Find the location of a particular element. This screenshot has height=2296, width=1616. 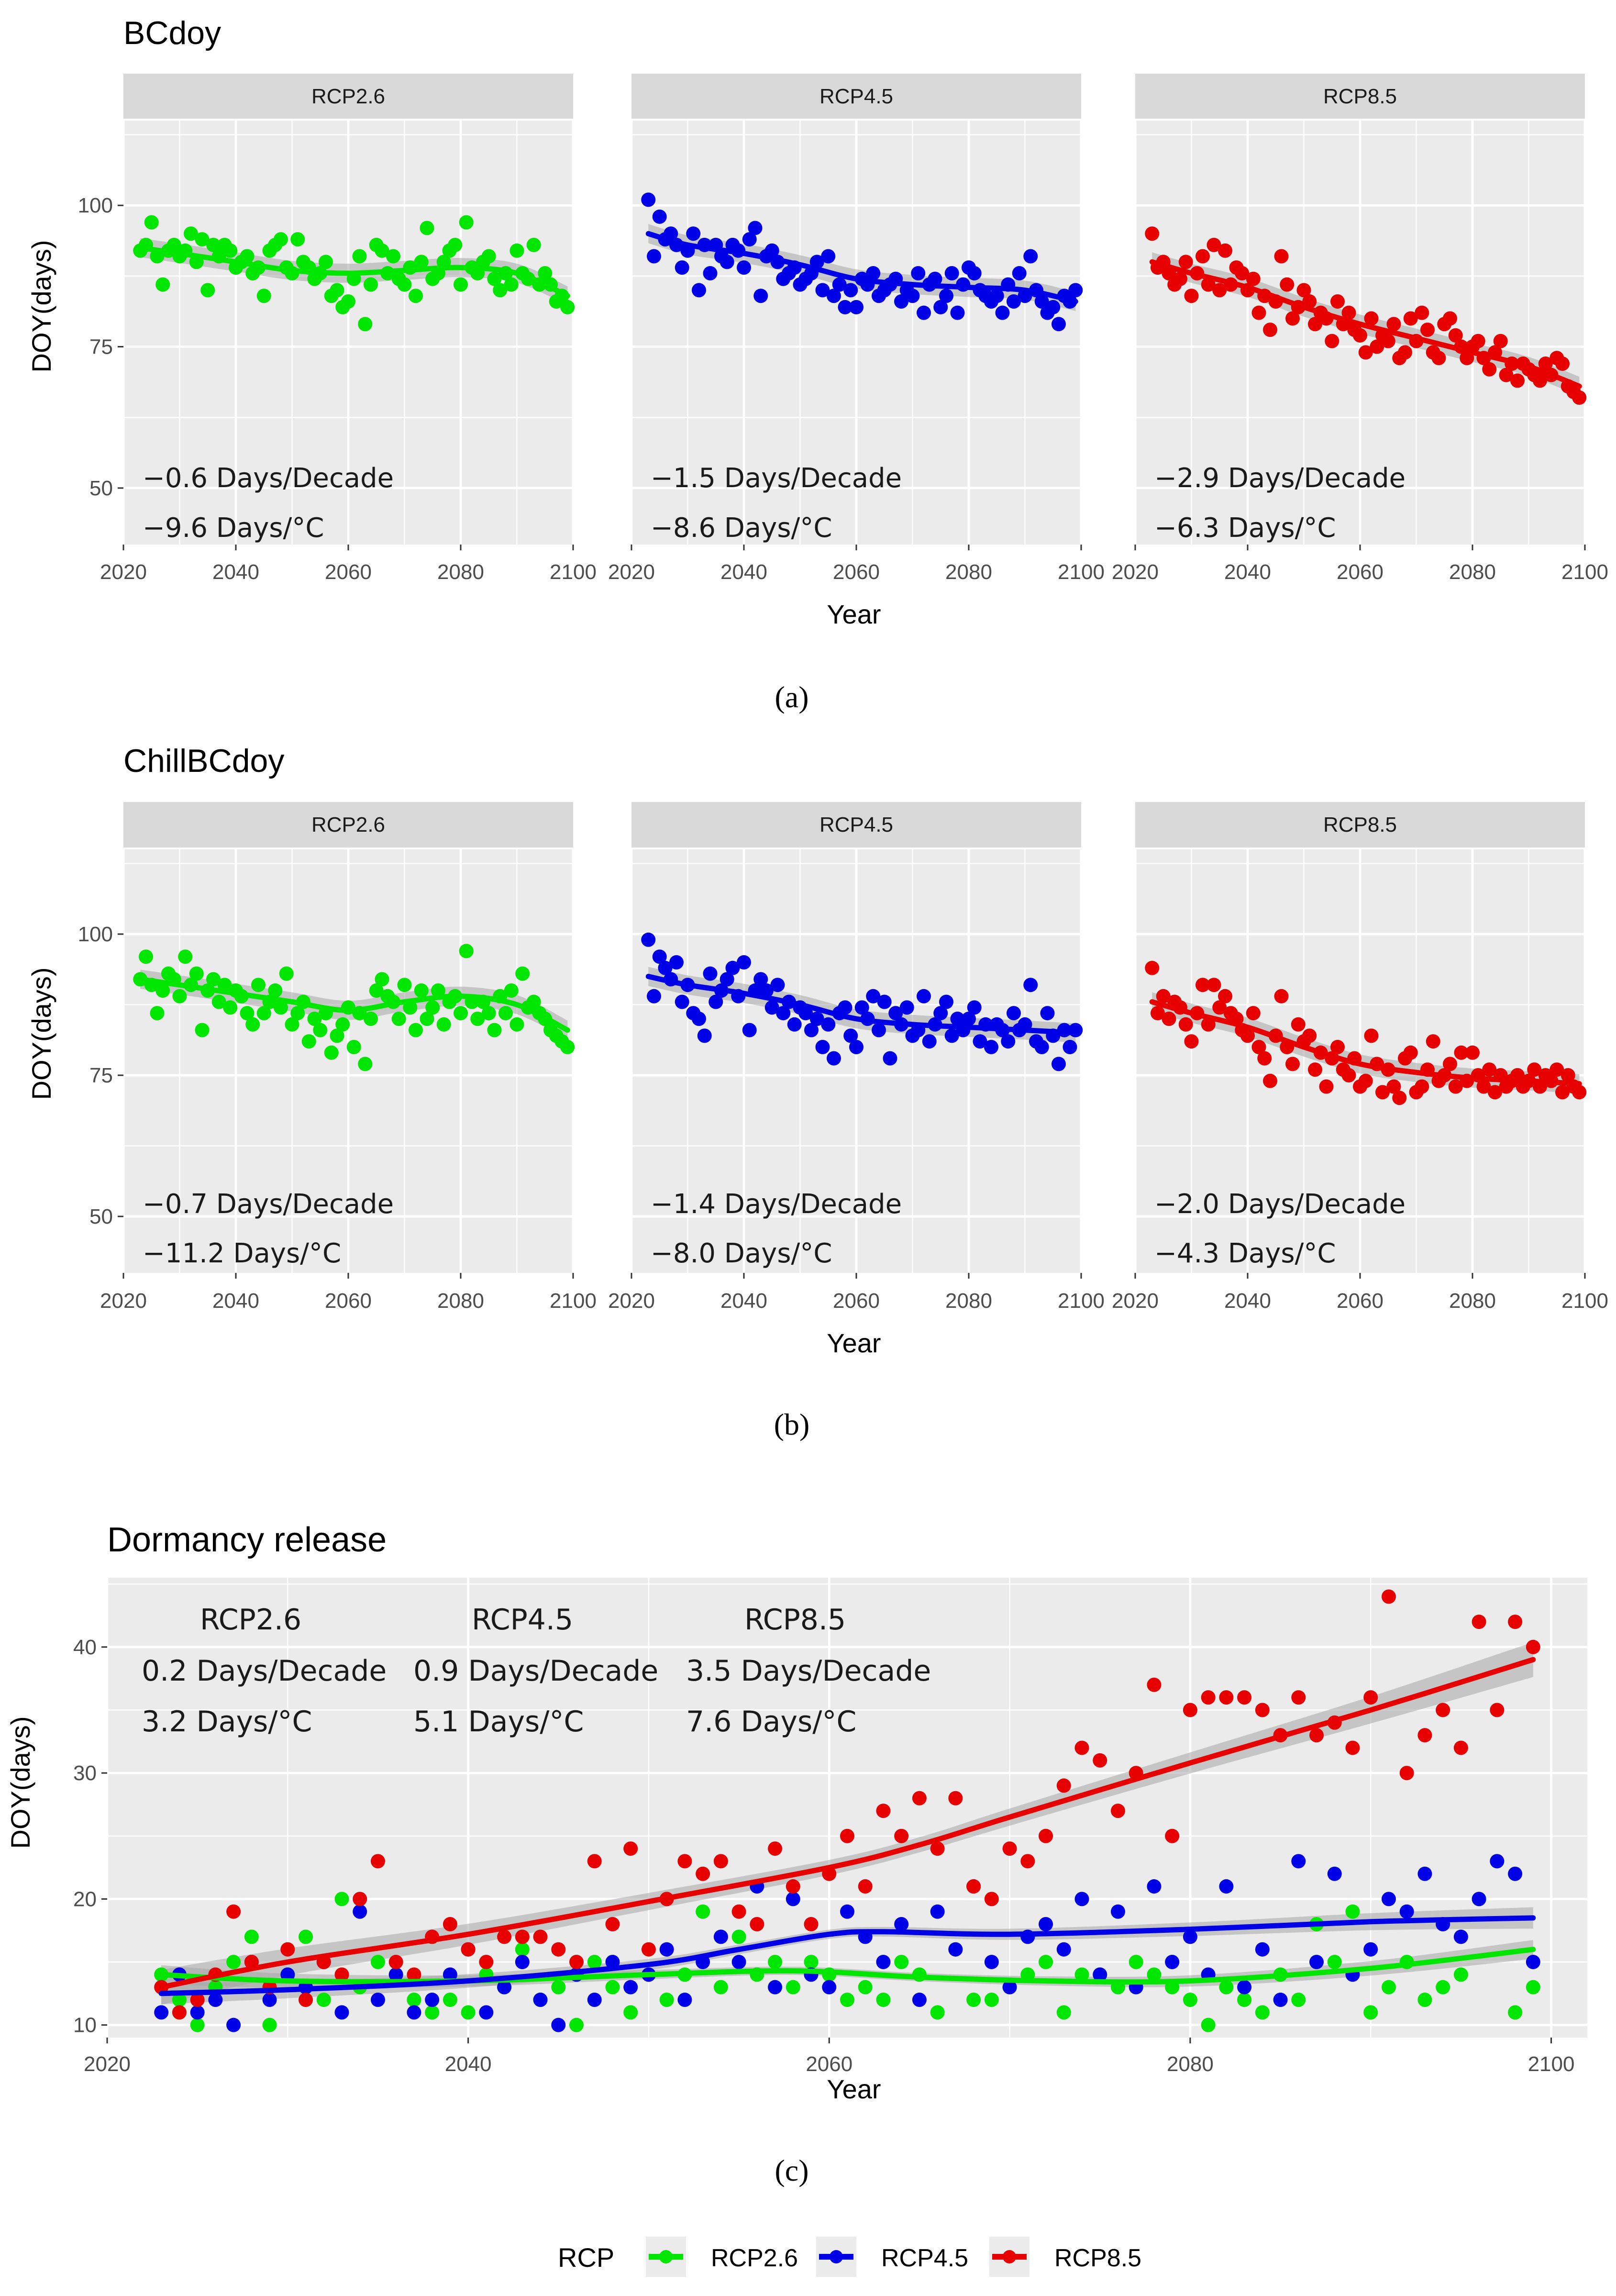

pc-annotation-line: 3.5 Days/Decade is located at coordinates (808, 1671).